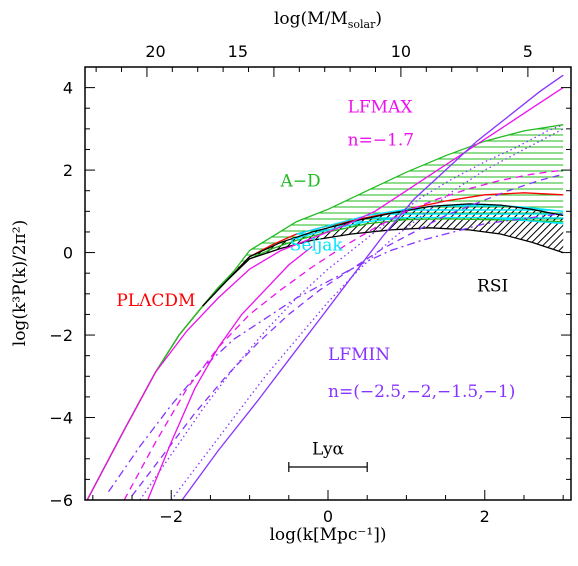 The height and width of the screenshot is (566, 578). What do you see at coordinates (61, 335) in the screenshot?
I see `y-tick-label: −2` at bounding box center [61, 335].